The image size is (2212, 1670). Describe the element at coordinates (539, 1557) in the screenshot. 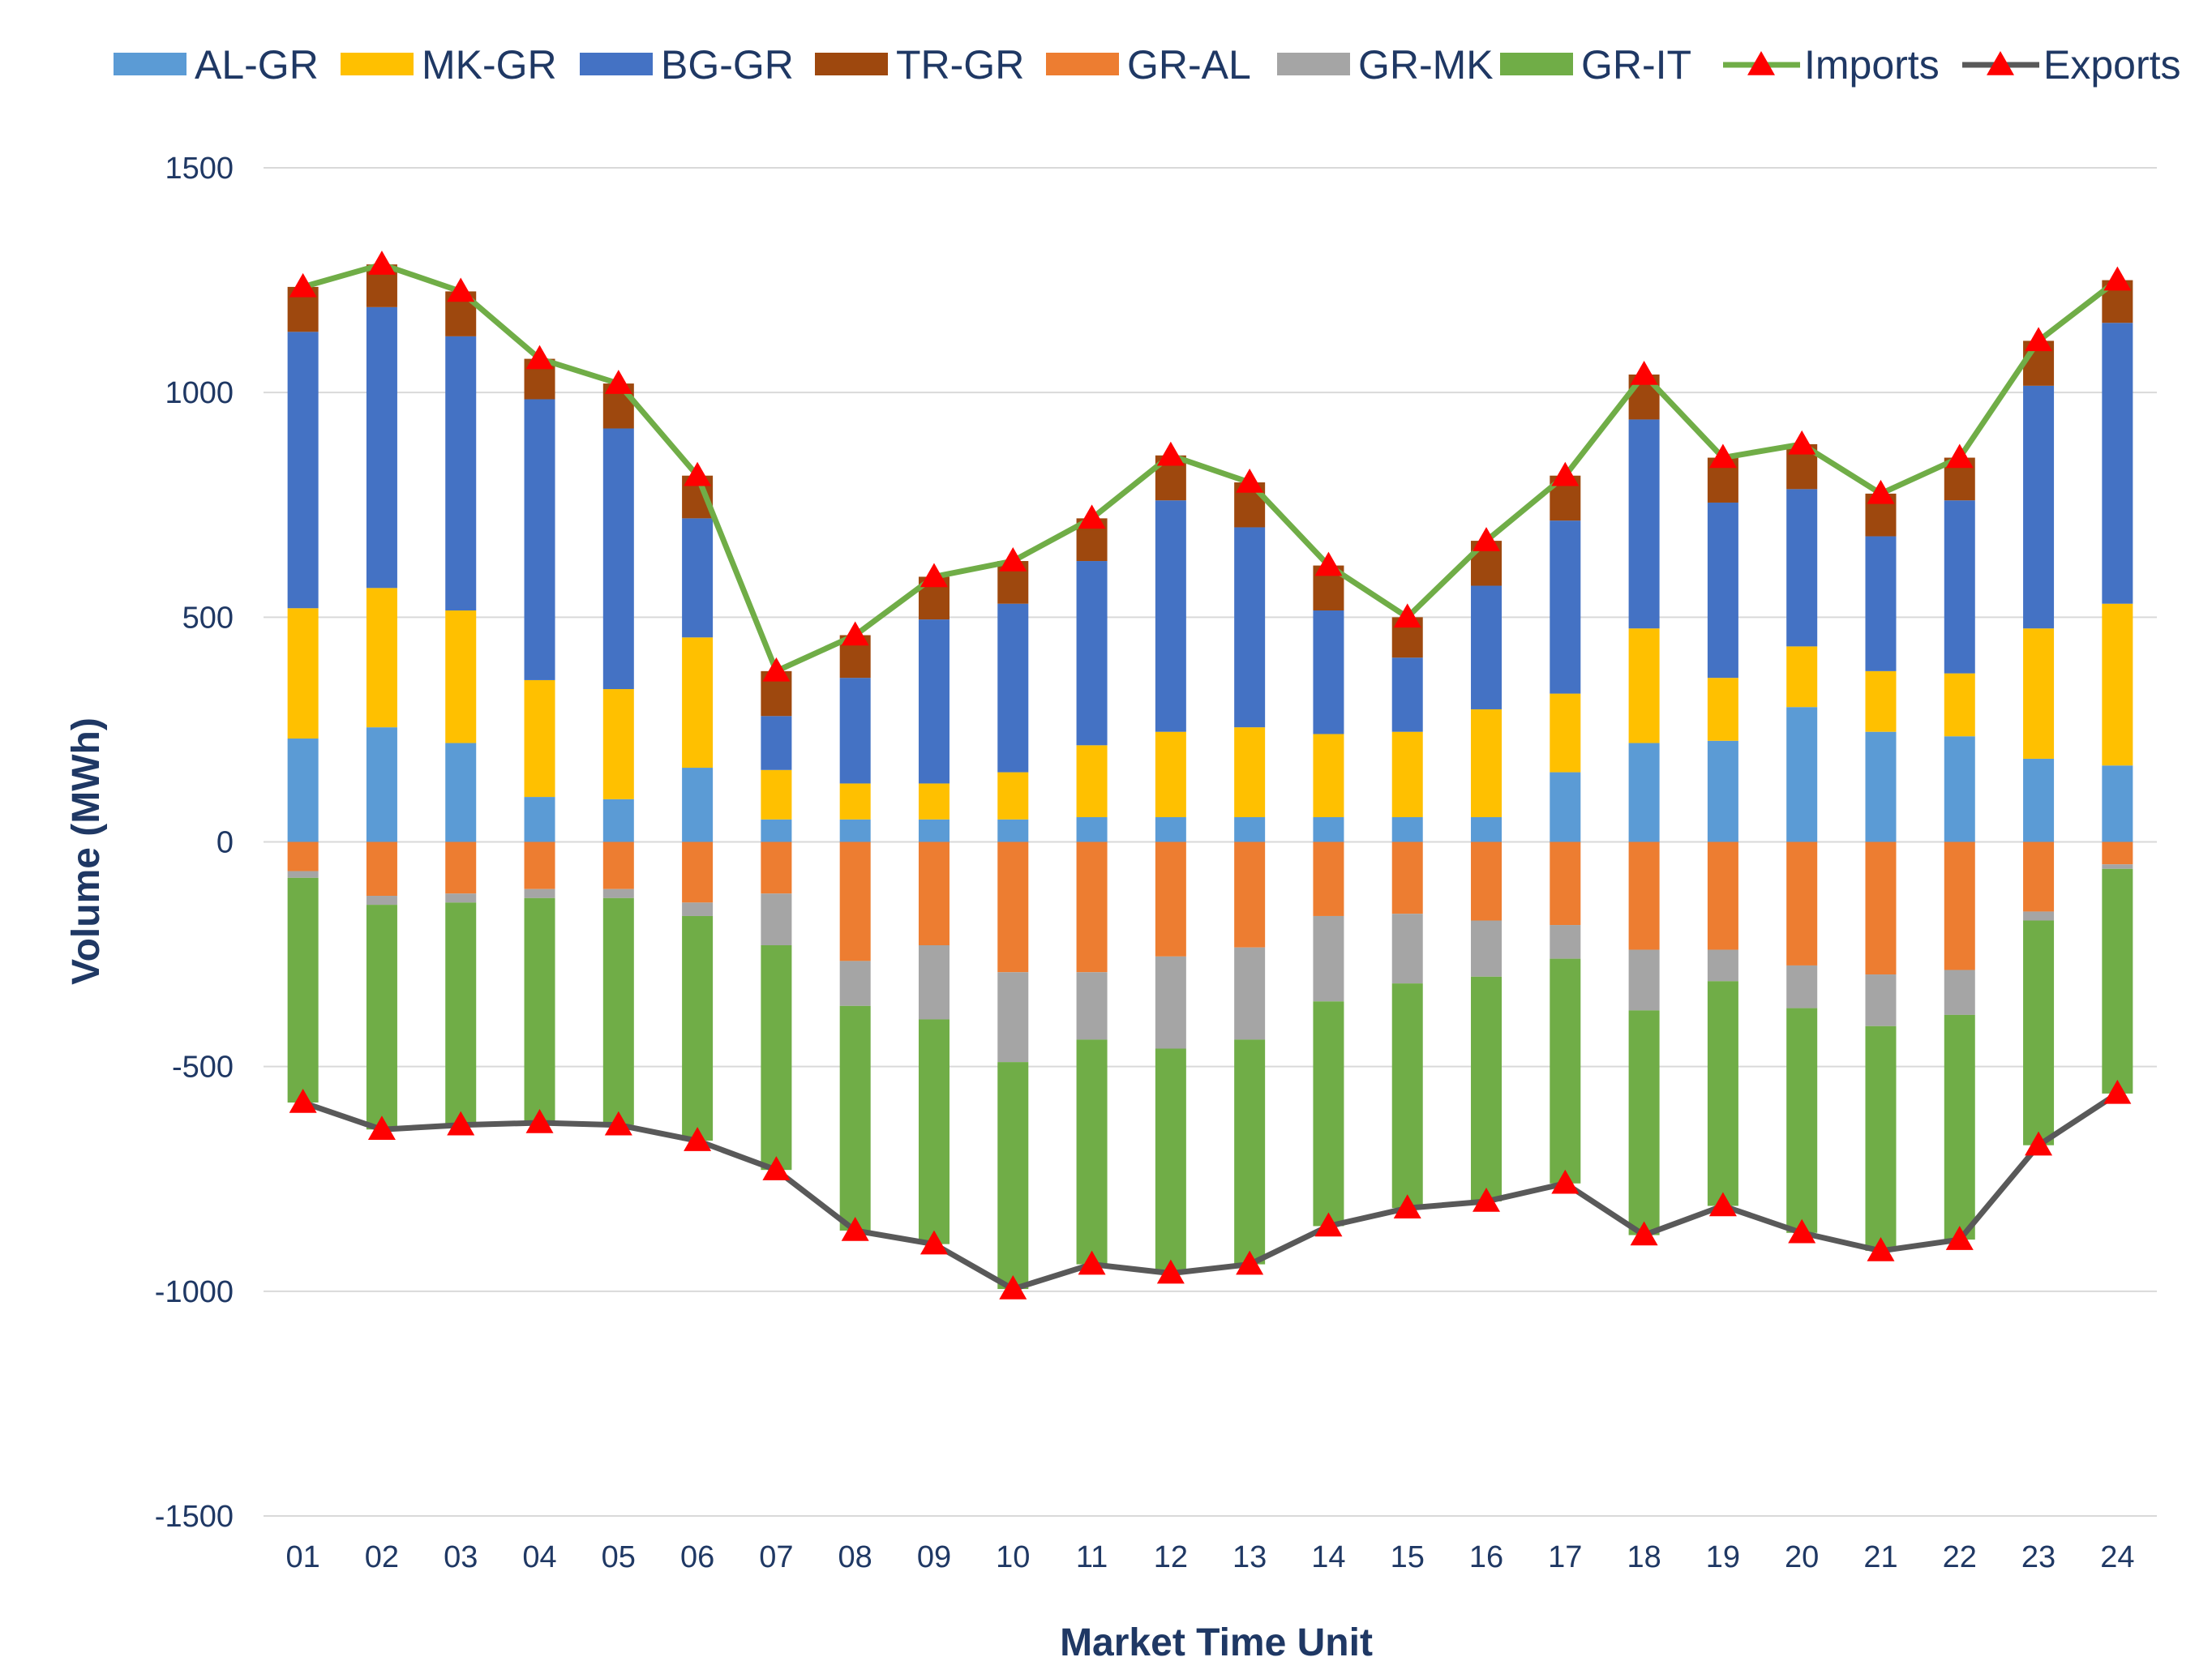

I see `x-tick-label: 04` at that location.